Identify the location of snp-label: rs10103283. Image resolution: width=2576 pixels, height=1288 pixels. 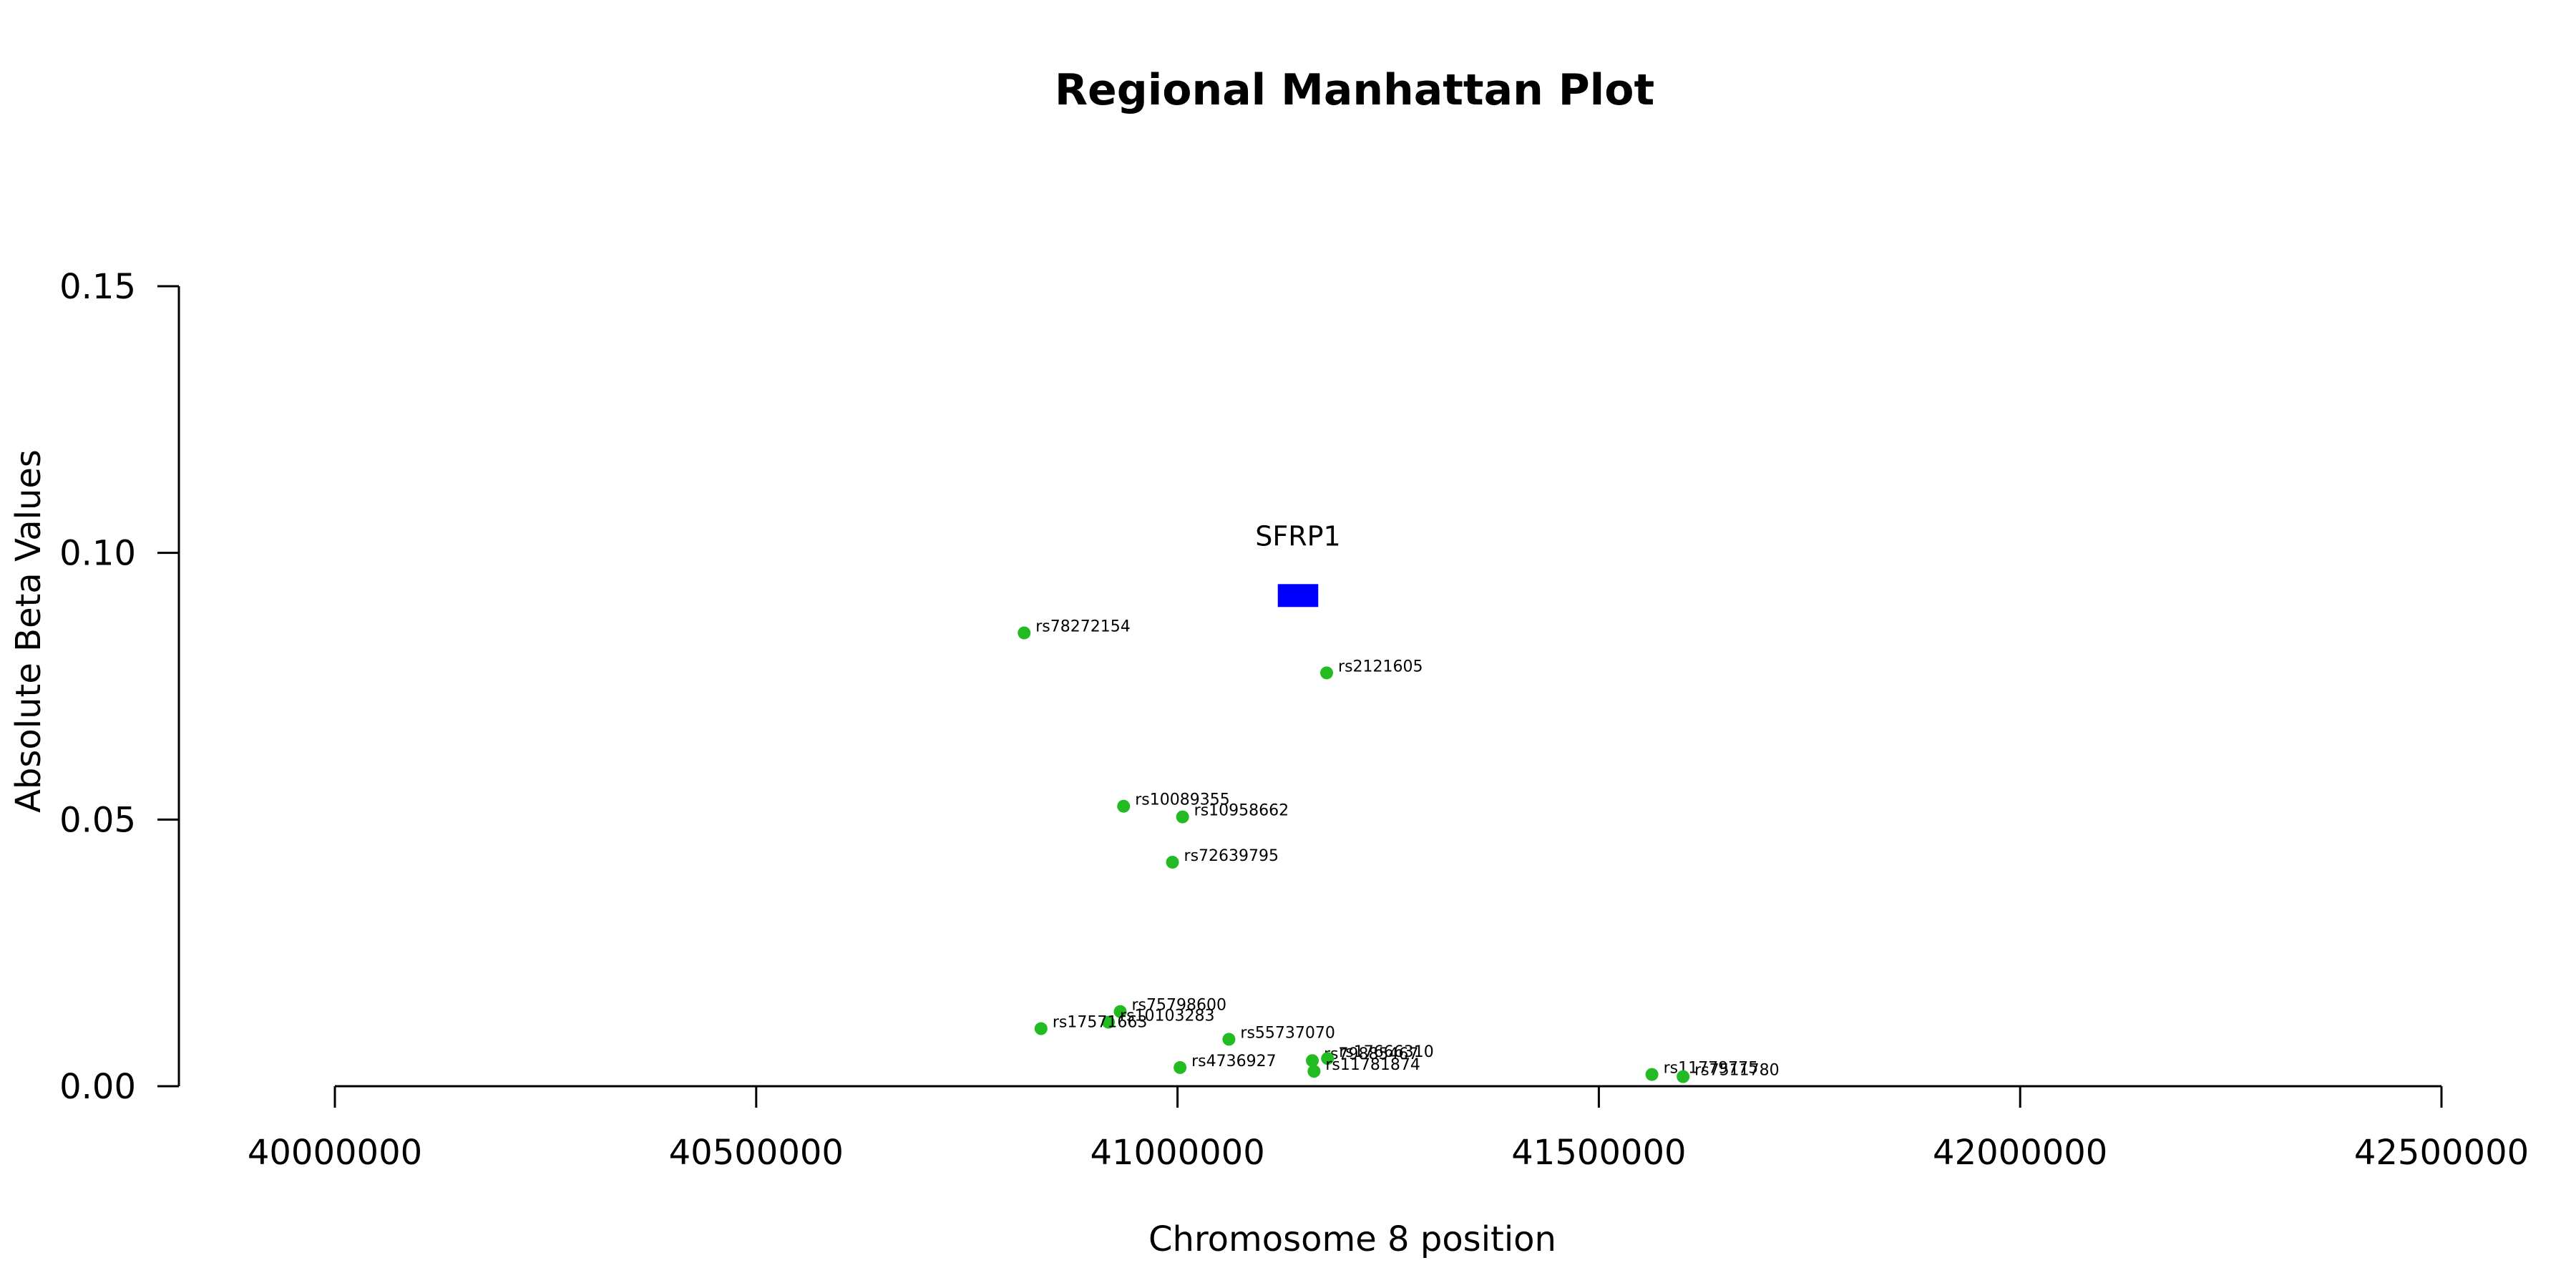
(1167, 1017).